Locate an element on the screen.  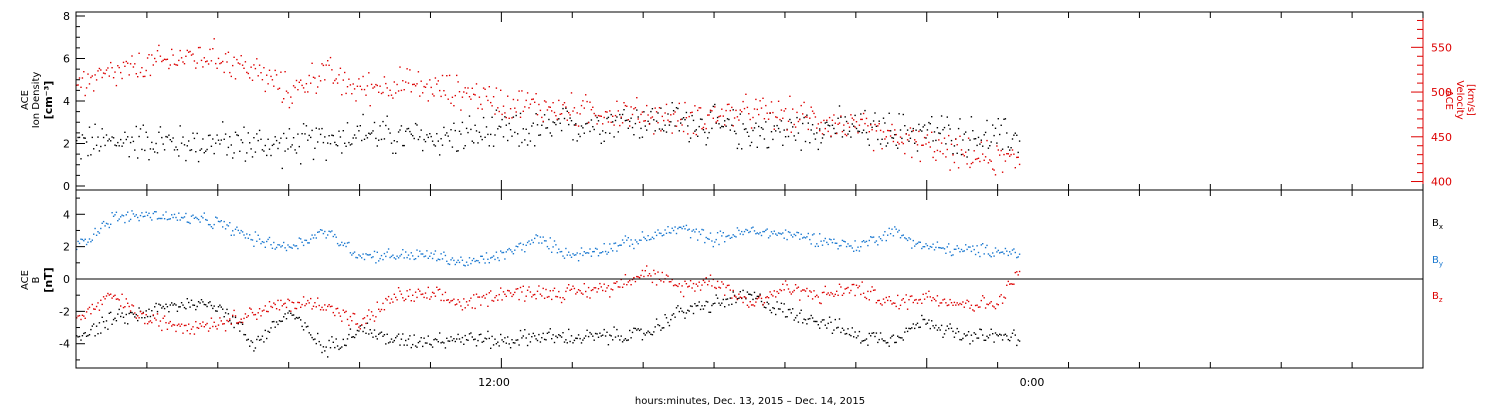
b-axis-label-line2: B is located at coordinates (36, 279).